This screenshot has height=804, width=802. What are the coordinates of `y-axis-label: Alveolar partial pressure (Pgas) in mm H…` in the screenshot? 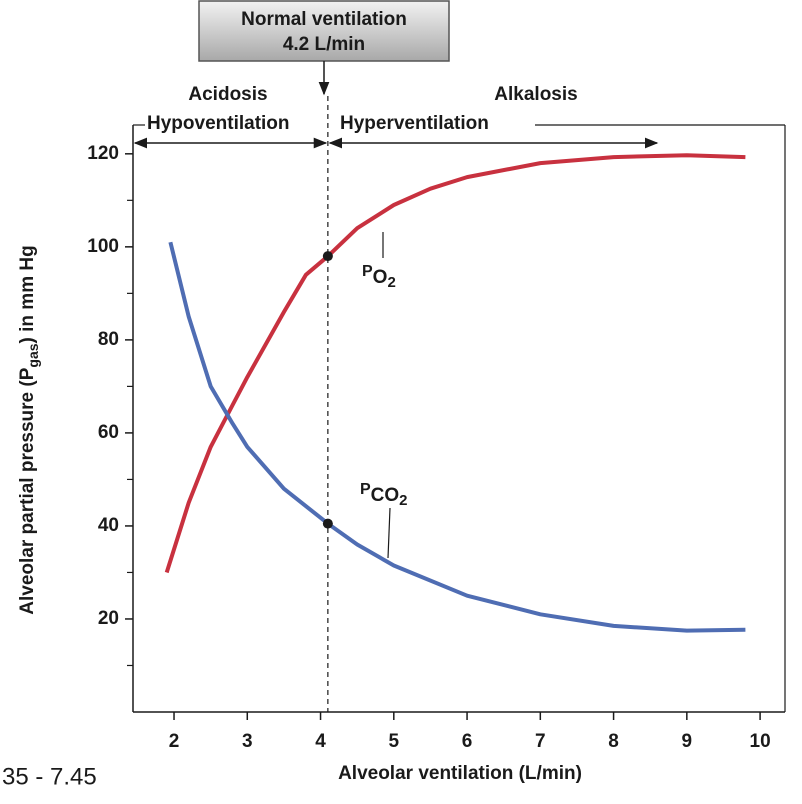 It's located at (29, 429).